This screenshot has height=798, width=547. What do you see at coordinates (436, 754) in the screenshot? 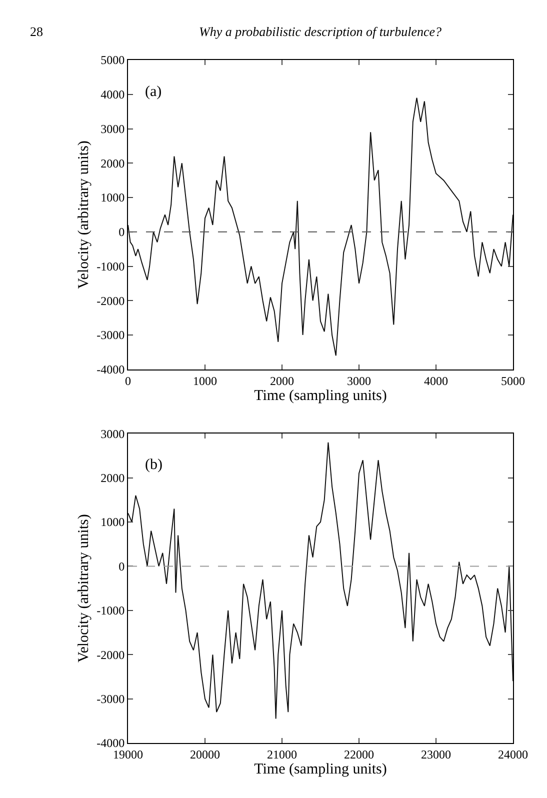
I see `x-tick-label: 23000` at bounding box center [436, 754].